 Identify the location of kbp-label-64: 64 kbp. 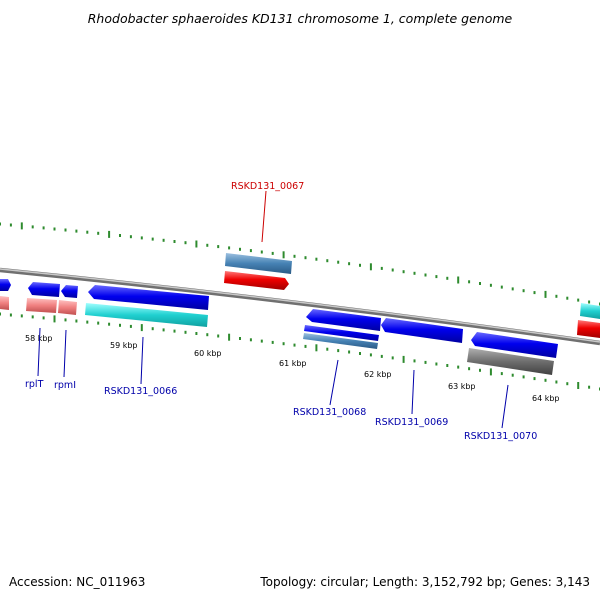
(546, 398).